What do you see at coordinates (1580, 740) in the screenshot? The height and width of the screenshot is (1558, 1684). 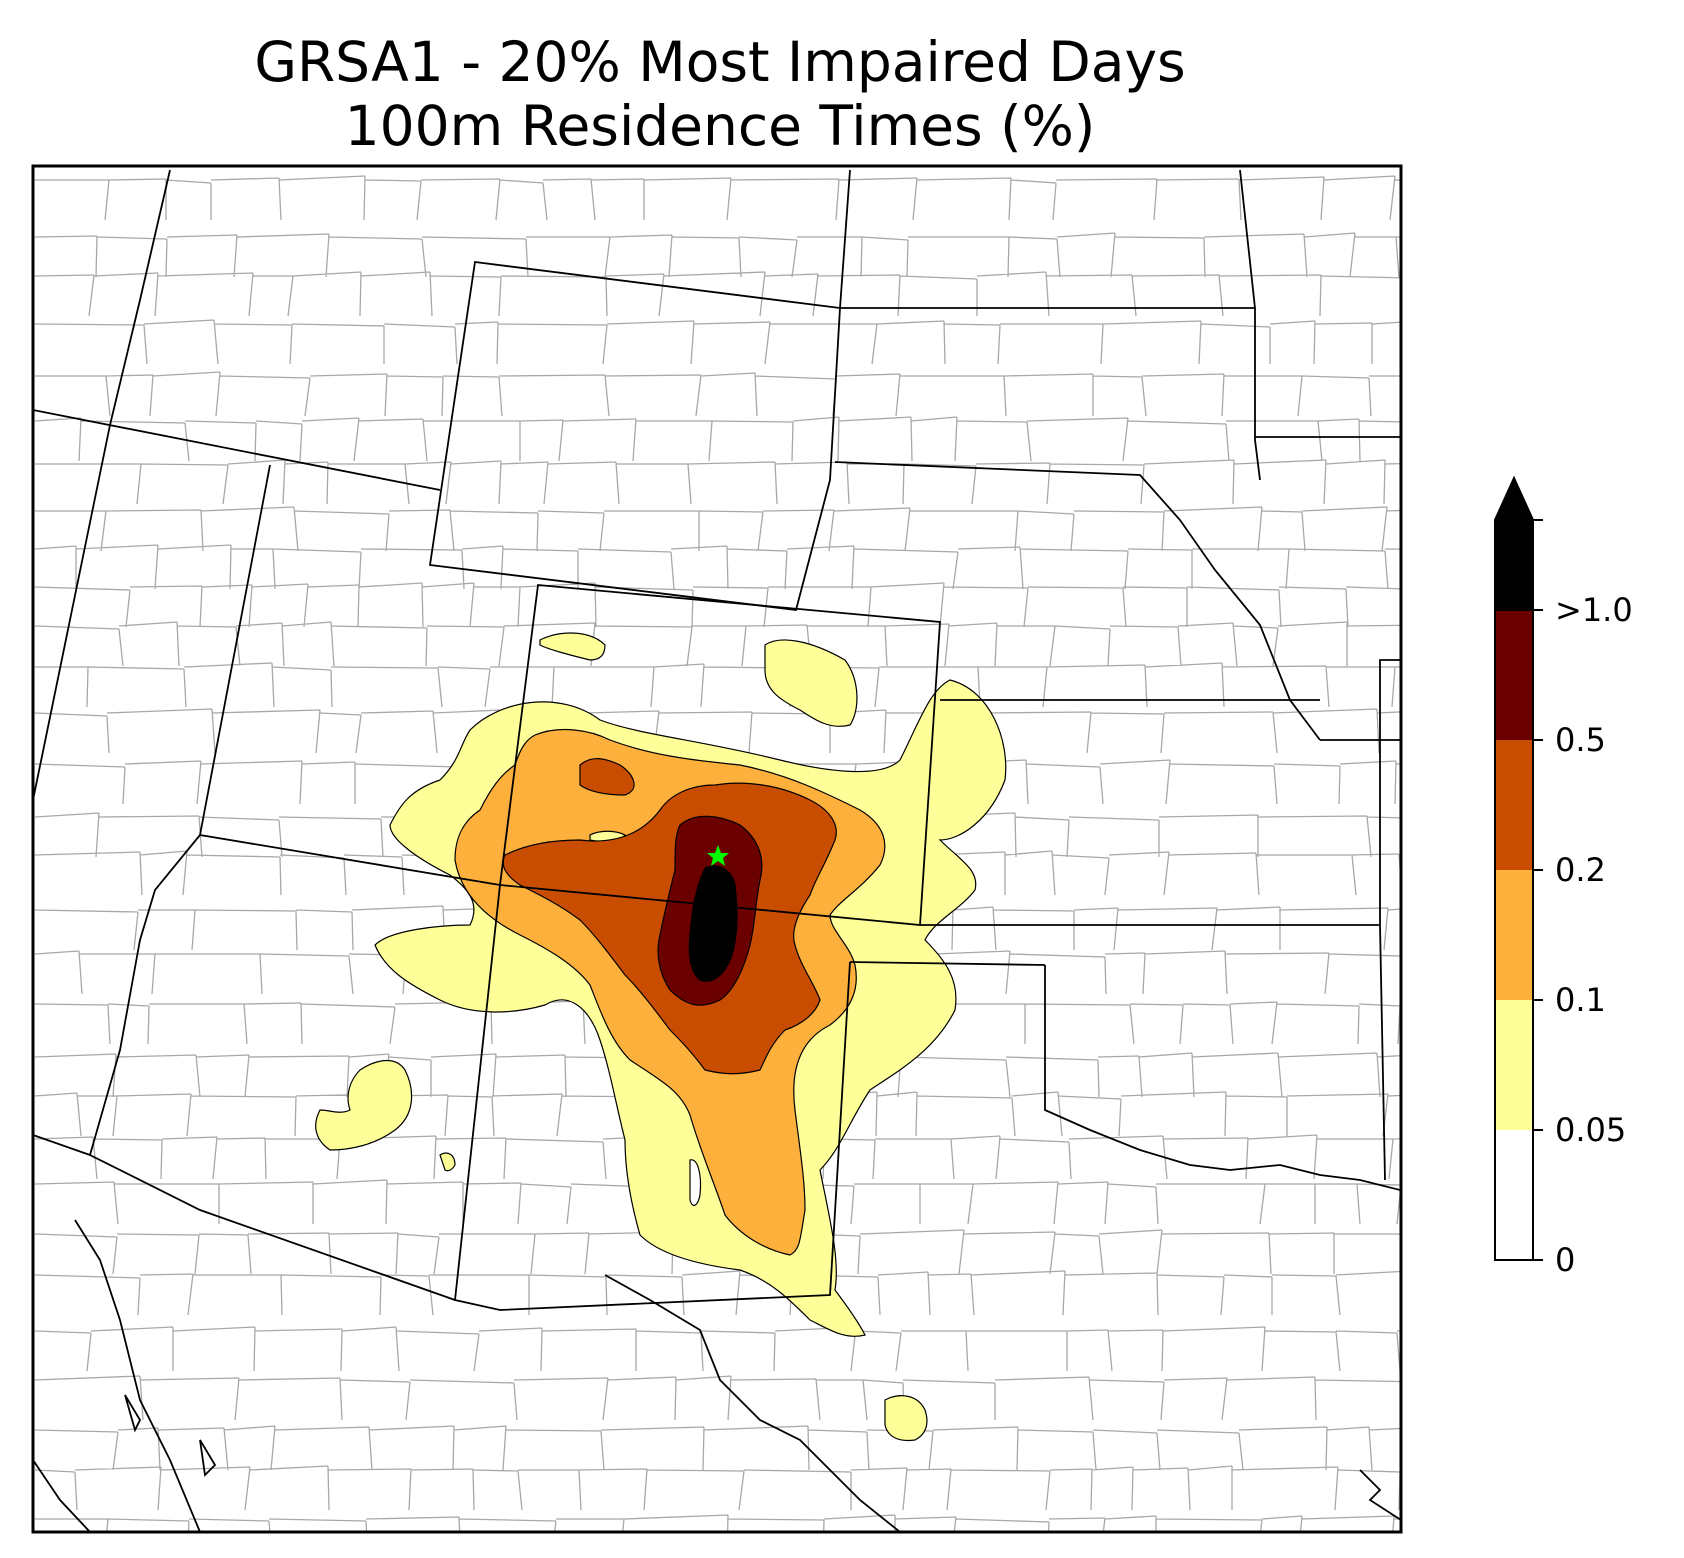 I see `colorbar-tick-label: 0.5` at bounding box center [1580, 740].